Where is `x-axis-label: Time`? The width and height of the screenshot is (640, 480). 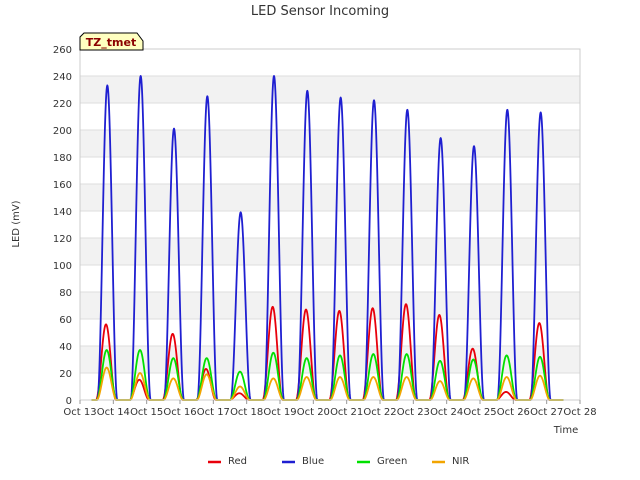 x-axis-label: Time is located at coordinates (565, 430).